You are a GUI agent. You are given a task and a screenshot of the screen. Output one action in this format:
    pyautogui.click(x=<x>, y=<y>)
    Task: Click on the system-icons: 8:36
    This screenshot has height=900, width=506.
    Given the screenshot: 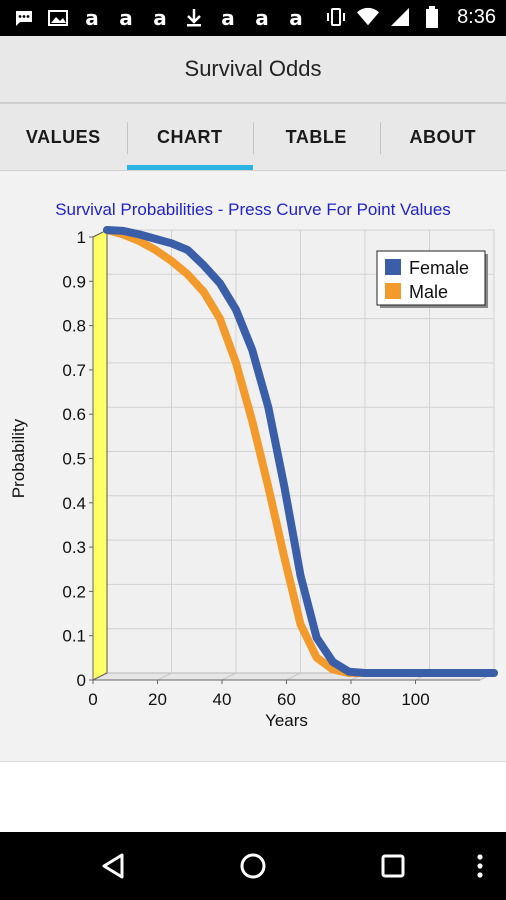 What is the action you would take?
    pyautogui.click(x=410, y=17)
    